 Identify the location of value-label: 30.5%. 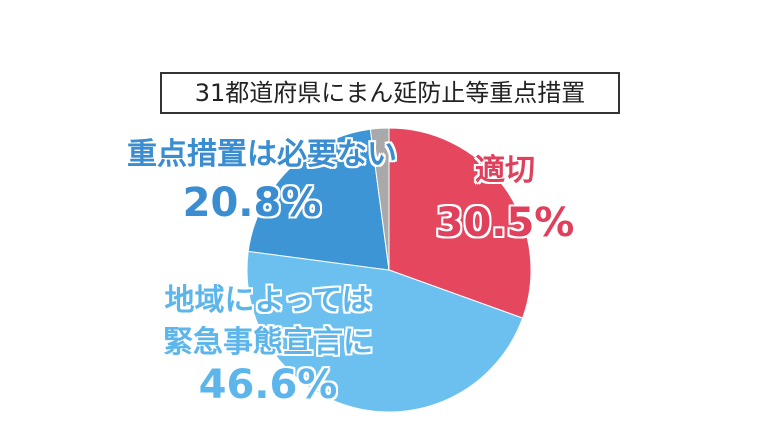
(505, 223).